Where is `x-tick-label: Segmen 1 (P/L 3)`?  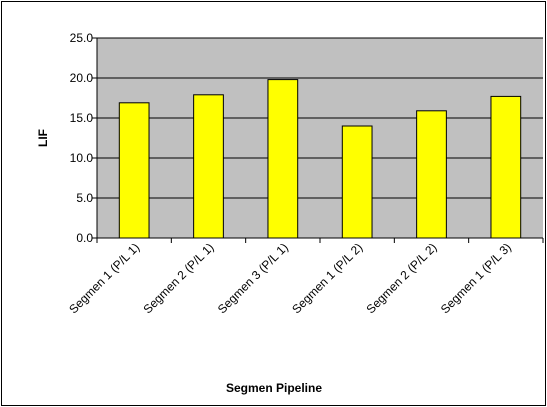
x-tick-label: Segmen 1 (P/L 3) is located at coordinates (476, 278).